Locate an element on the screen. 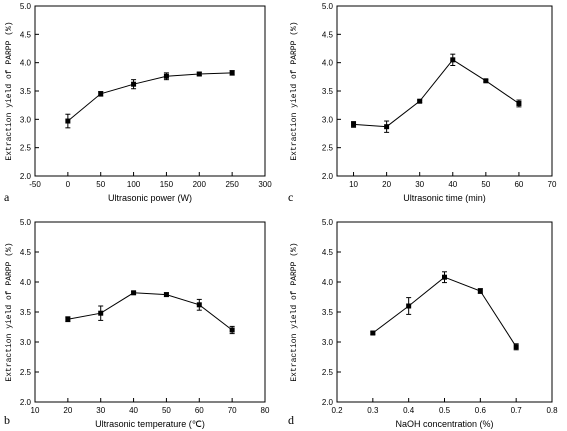 This screenshot has height=431, width=567. panel-letter: b is located at coordinates (7, 420).